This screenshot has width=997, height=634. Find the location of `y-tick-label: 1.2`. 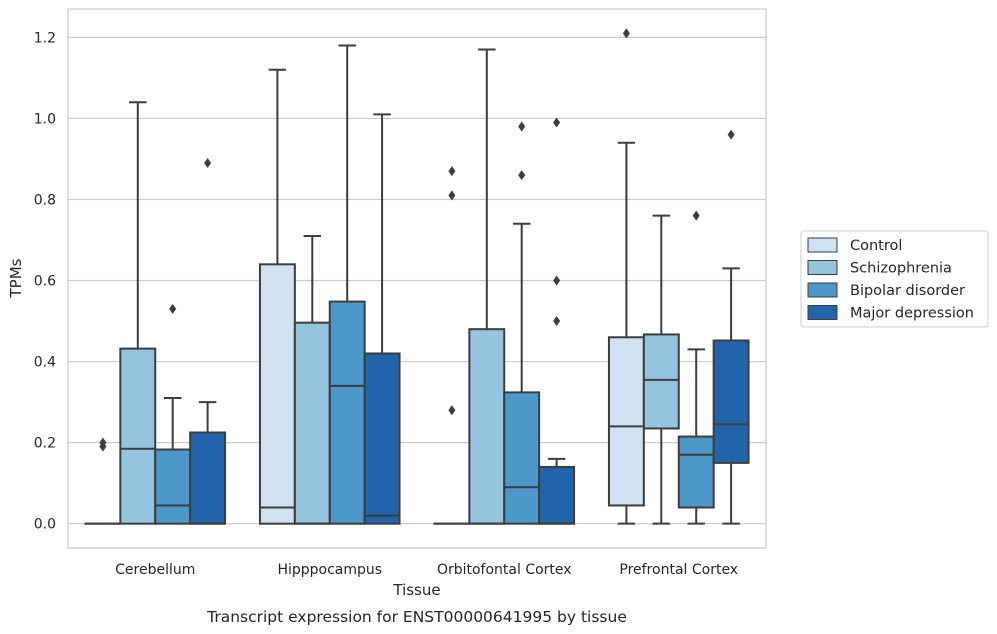

y-tick-label: 1.2 is located at coordinates (45, 38).